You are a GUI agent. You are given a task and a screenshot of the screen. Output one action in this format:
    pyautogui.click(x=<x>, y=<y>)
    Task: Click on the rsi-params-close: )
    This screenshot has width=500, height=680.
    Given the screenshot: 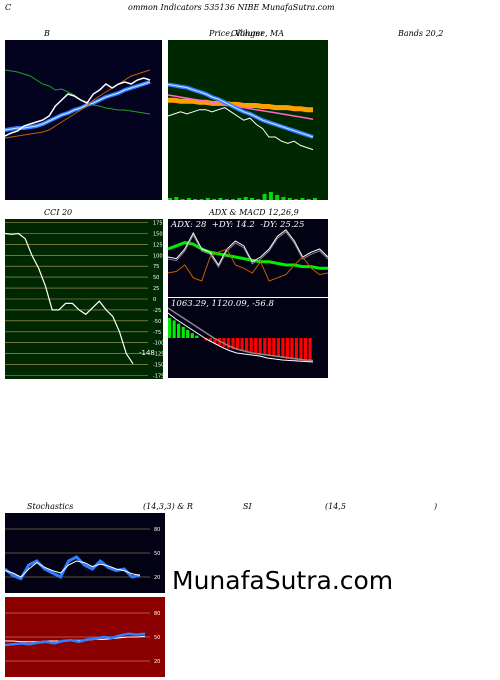 What is the action you would take?
    pyautogui.click(x=436, y=506)
    